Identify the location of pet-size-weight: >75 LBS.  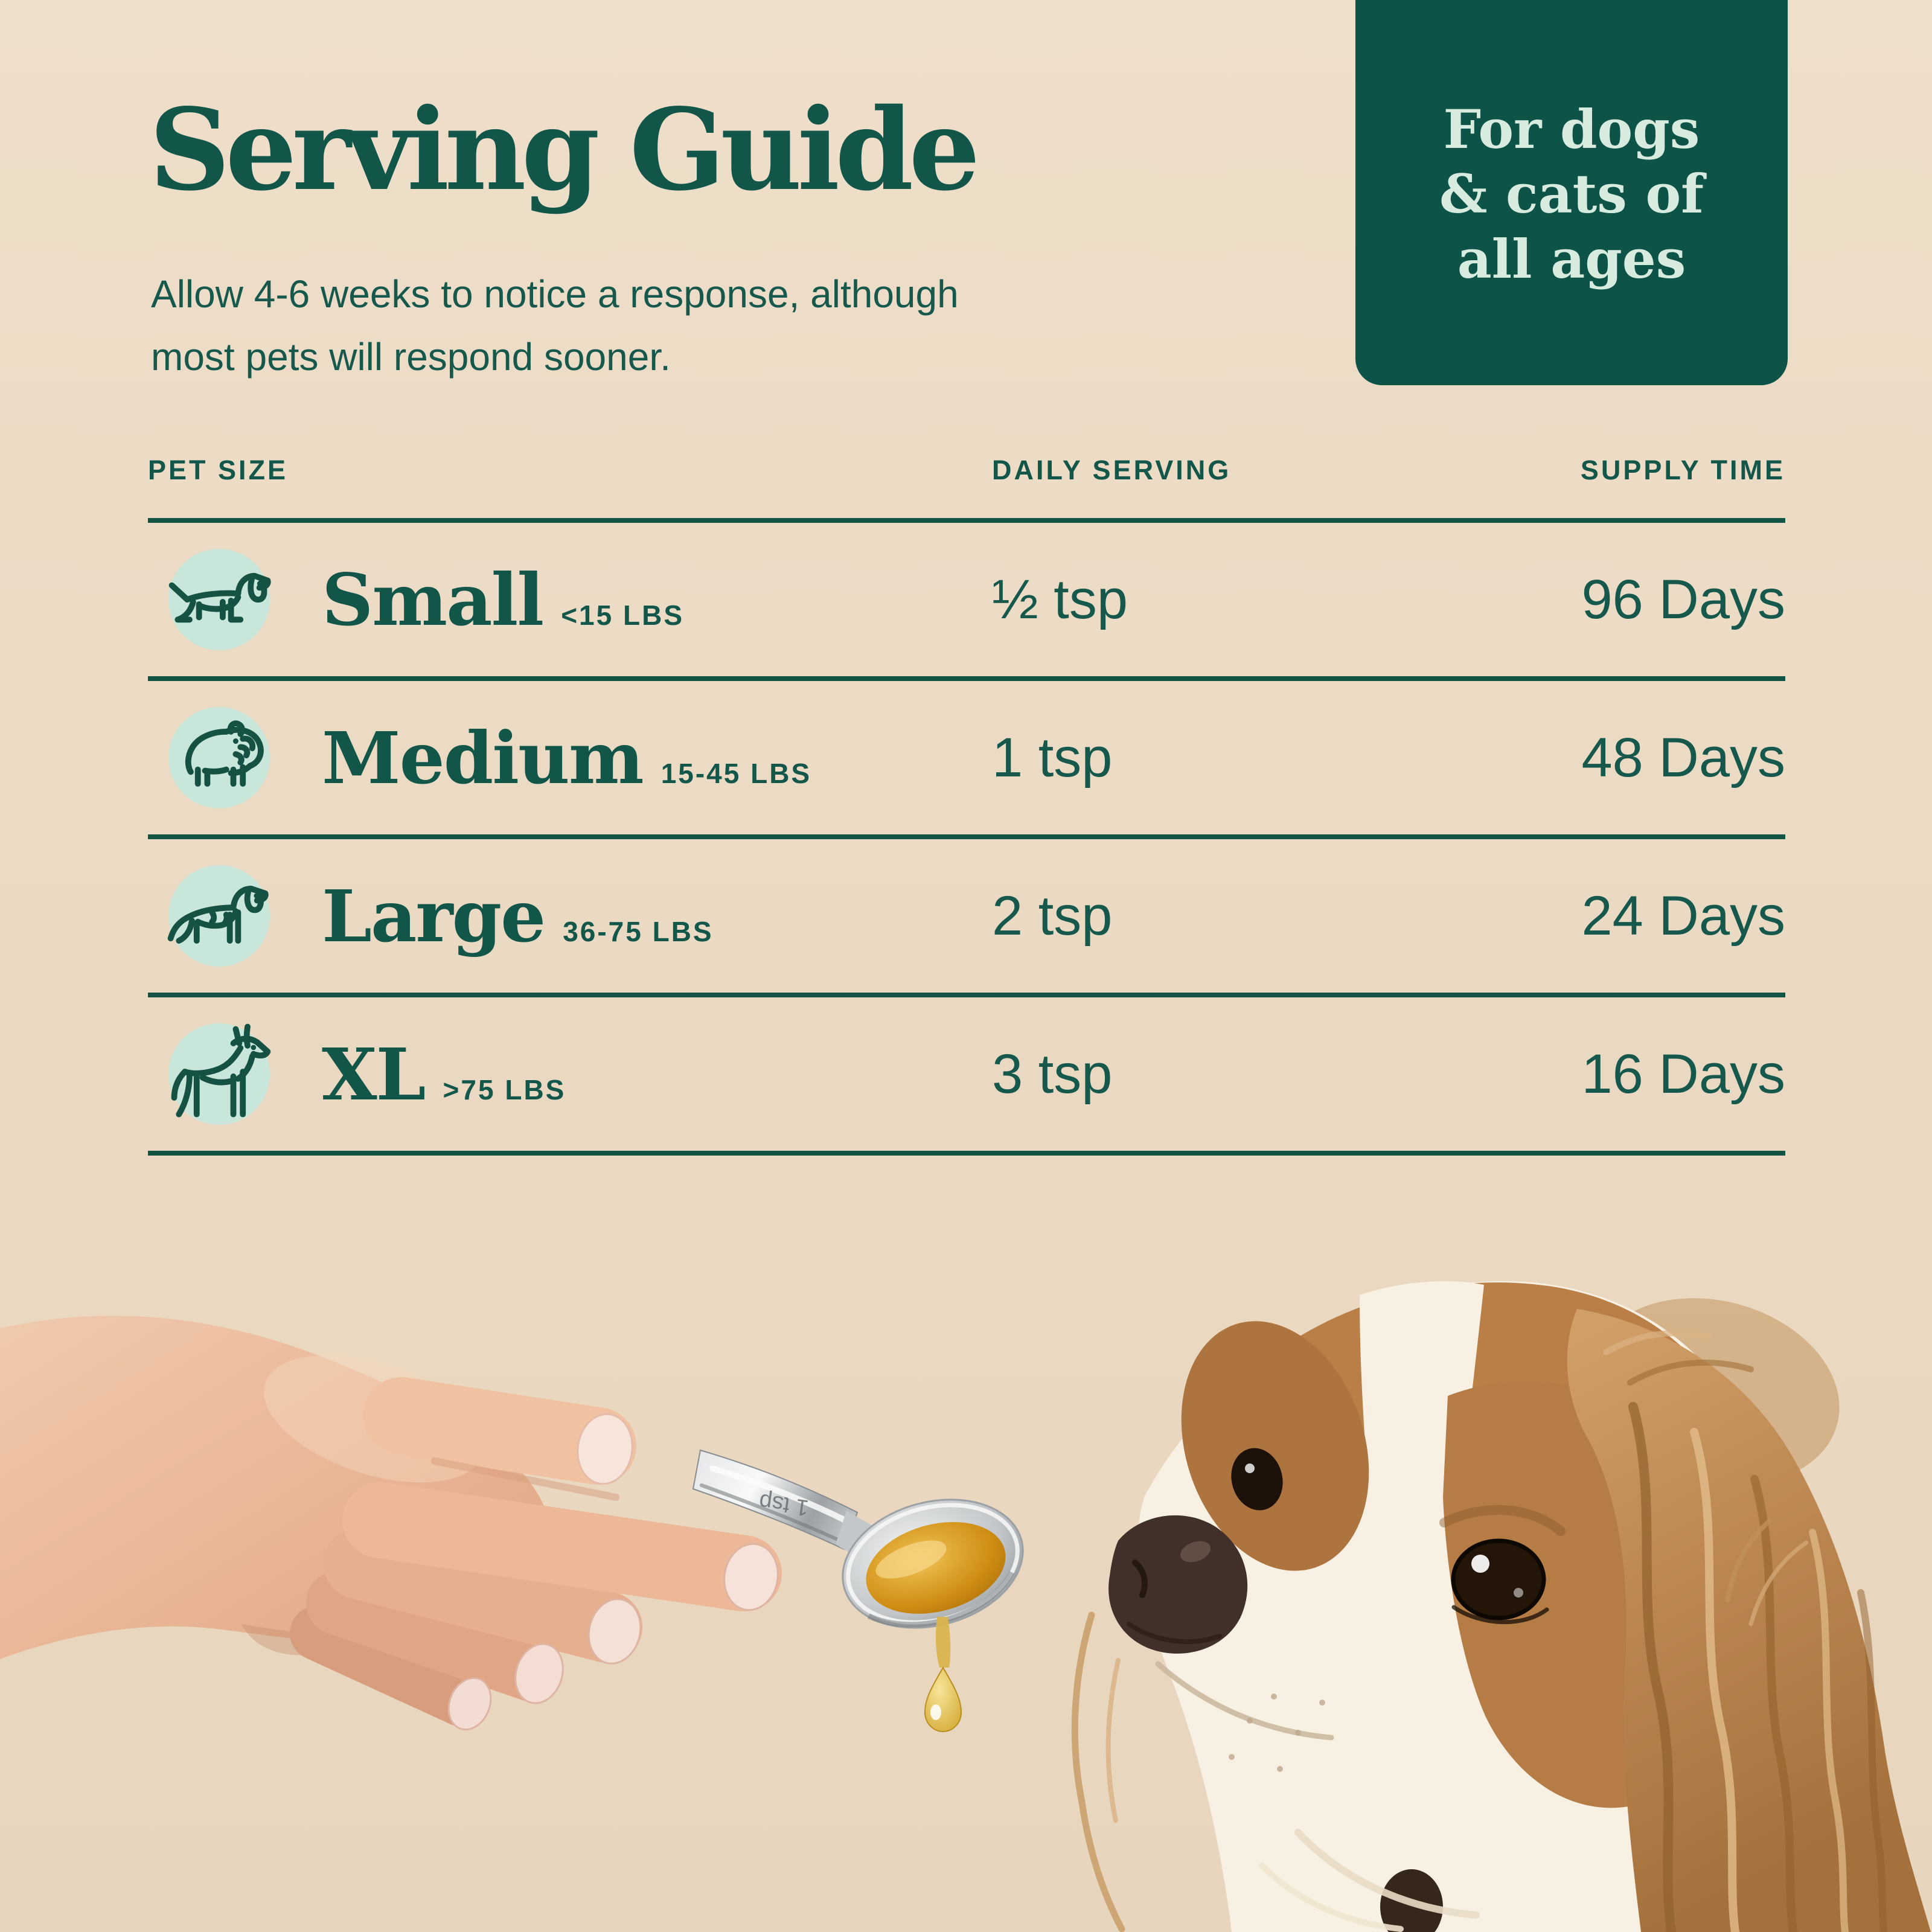
(504, 1089).